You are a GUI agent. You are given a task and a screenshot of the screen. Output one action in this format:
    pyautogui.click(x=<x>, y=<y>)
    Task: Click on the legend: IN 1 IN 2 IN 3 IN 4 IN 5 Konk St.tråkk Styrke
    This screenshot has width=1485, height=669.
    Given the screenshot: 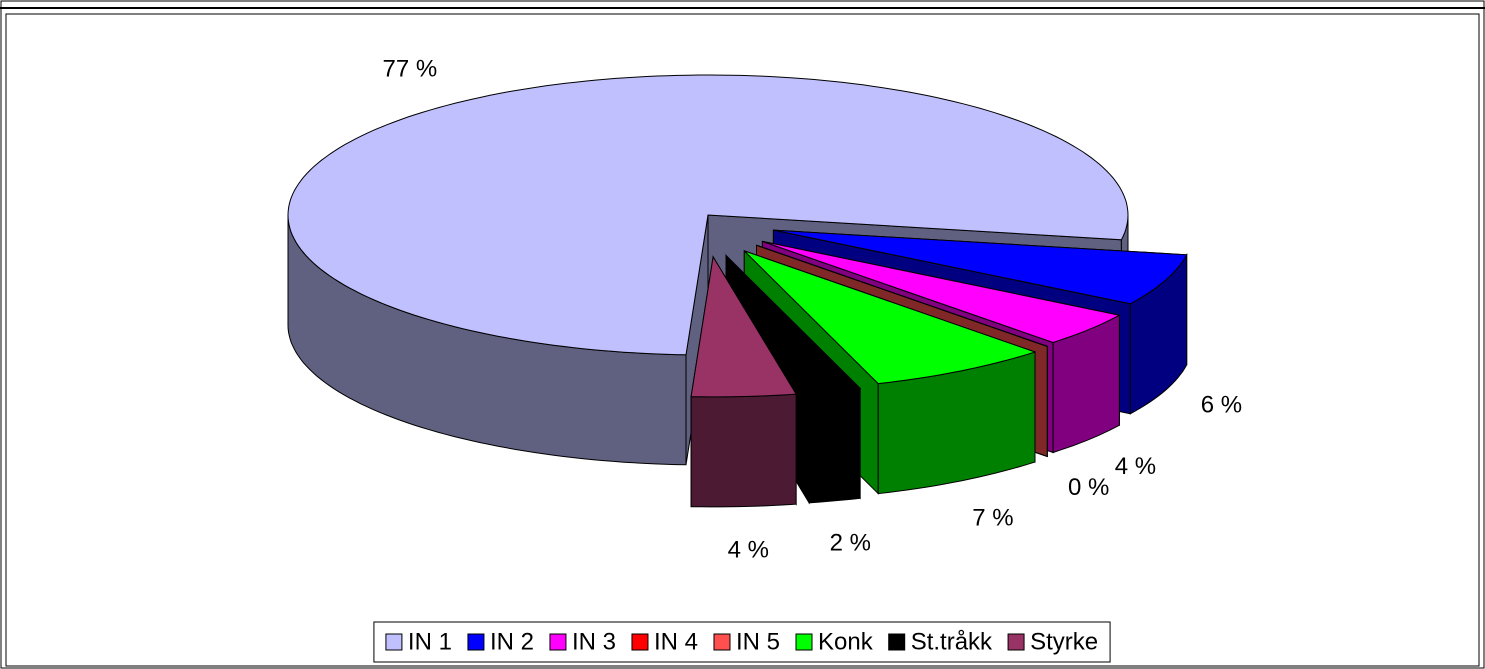 What is the action you would take?
    pyautogui.click(x=742, y=642)
    